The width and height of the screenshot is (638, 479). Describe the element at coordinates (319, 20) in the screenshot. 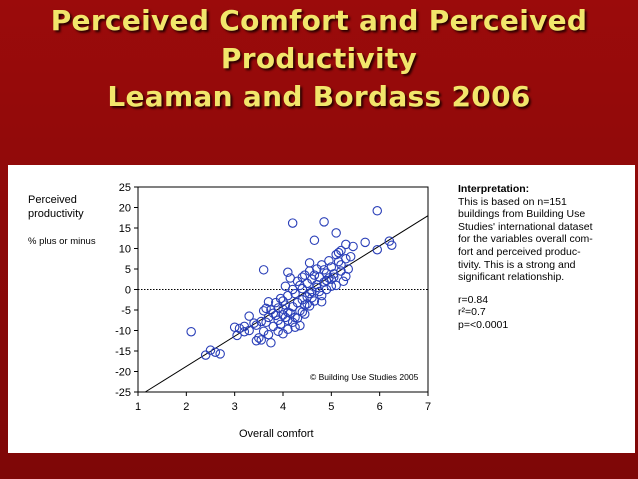

I see `title-line-1: Perceived Comfort and Perceived` at that location.